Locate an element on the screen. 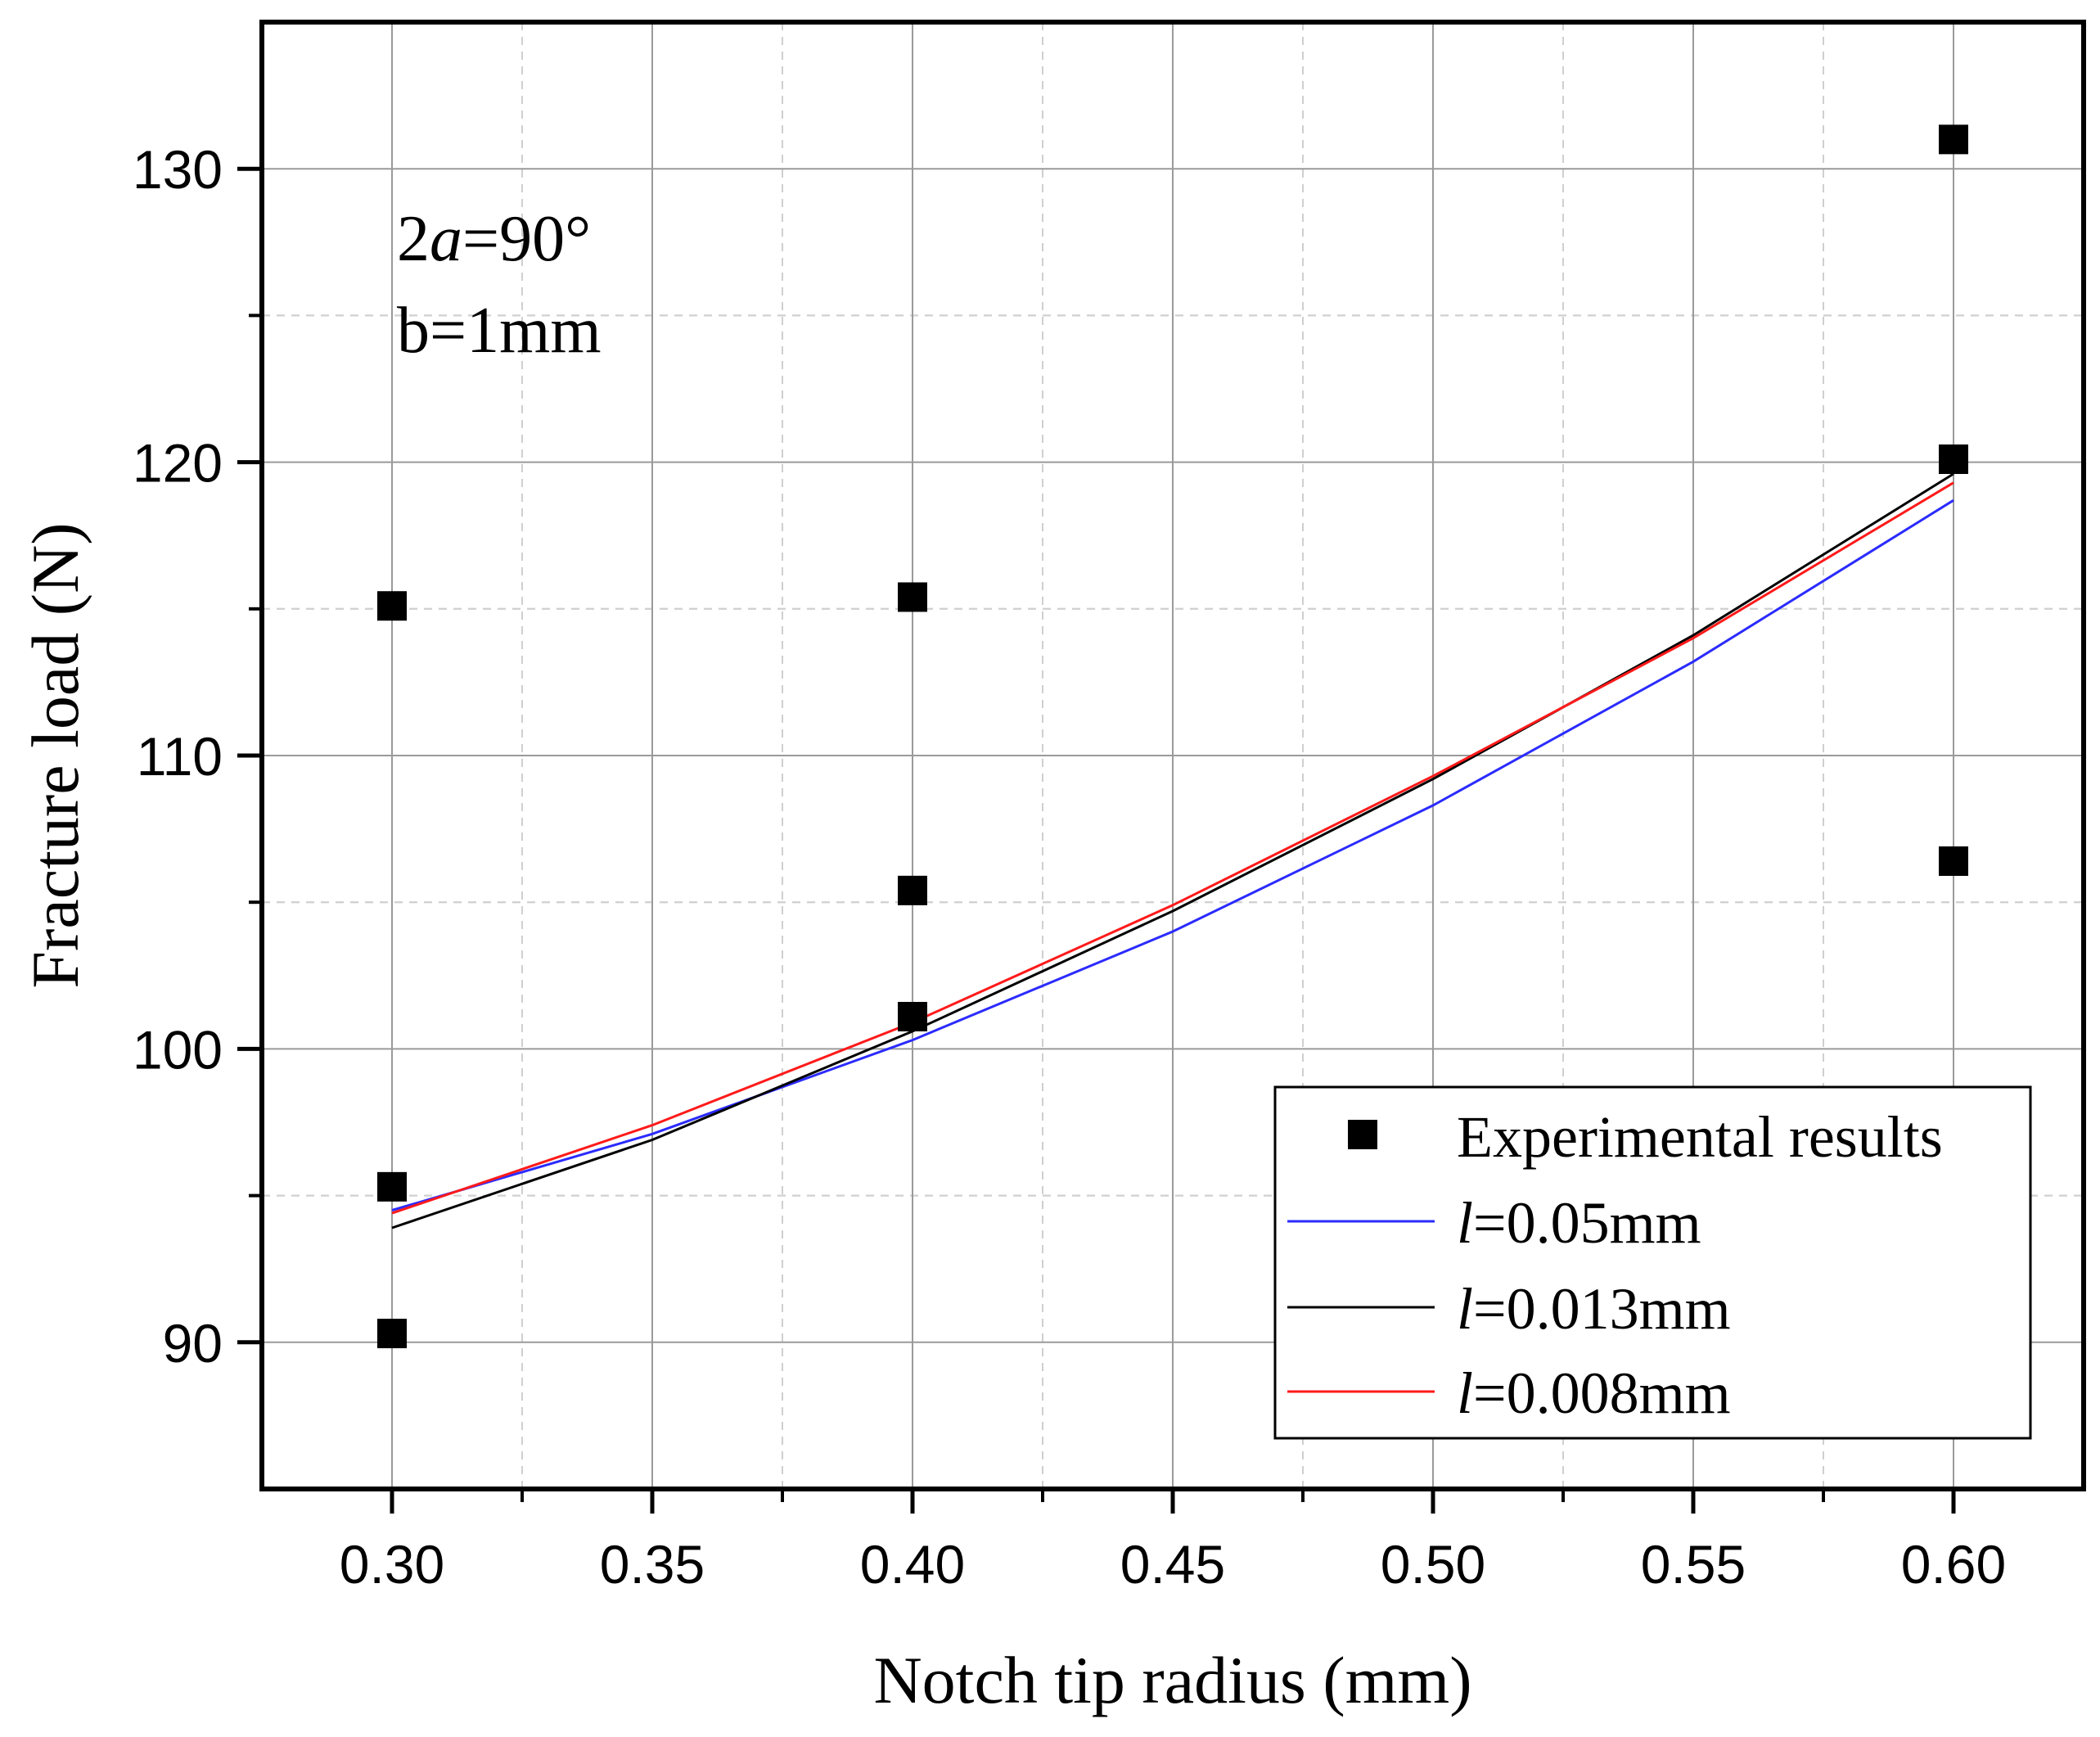 The image size is (2100, 1737). x-tick-label: 0.35 is located at coordinates (652, 1564).